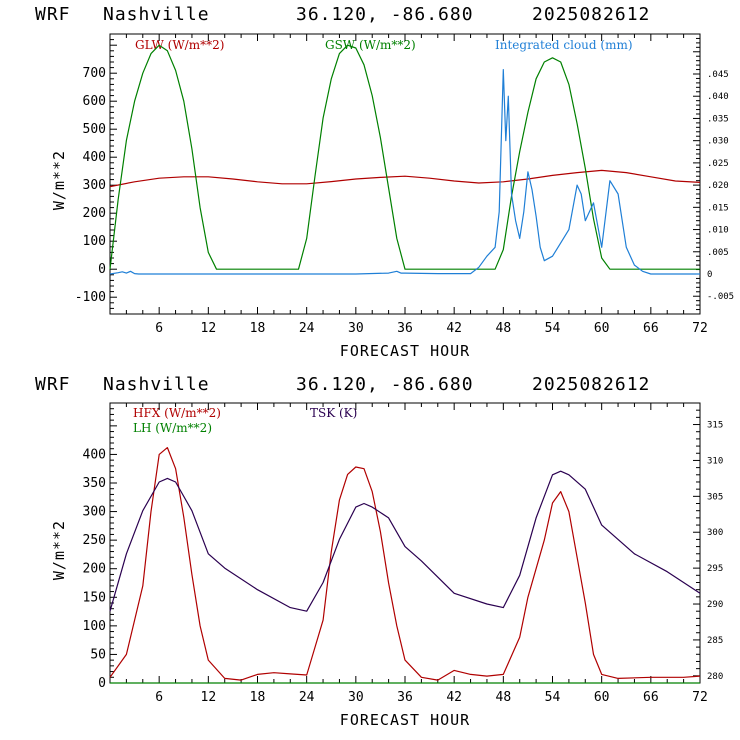  Describe the element at coordinates (715, 677) in the screenshot. I see `y2-tick-label: 280` at that location.